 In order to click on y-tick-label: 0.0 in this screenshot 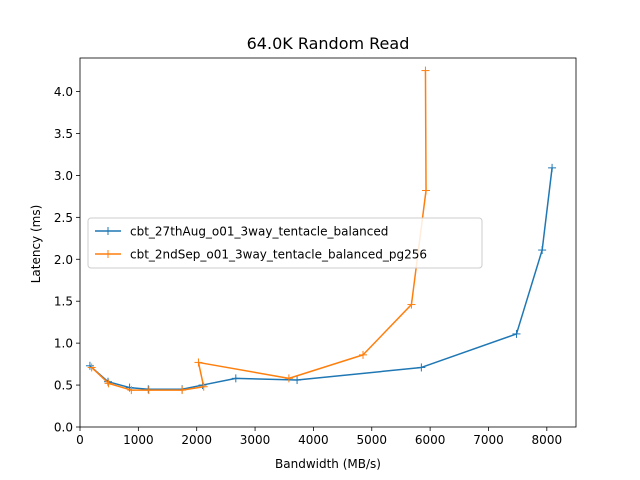, I will do `click(63, 428)`.